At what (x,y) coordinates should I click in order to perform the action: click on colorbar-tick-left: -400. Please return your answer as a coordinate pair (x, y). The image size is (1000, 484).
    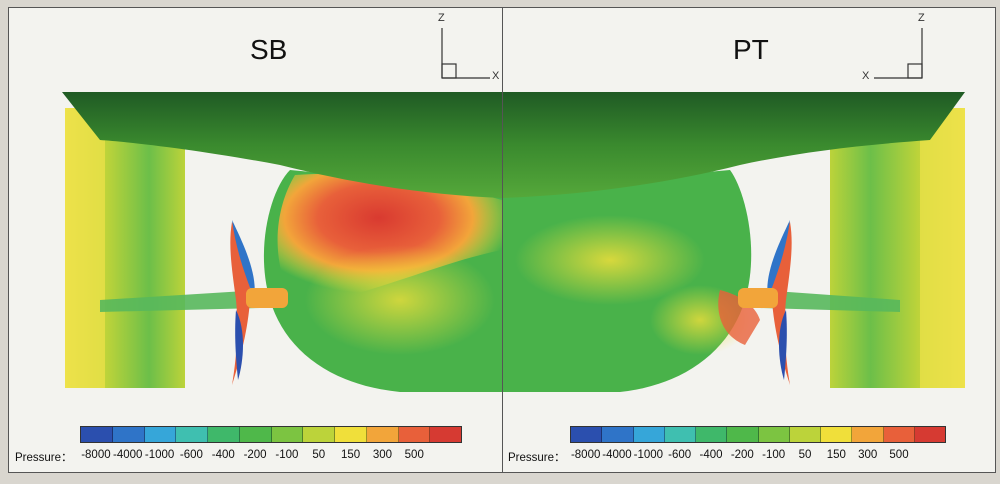
    Looking at the image, I should click on (223, 455).